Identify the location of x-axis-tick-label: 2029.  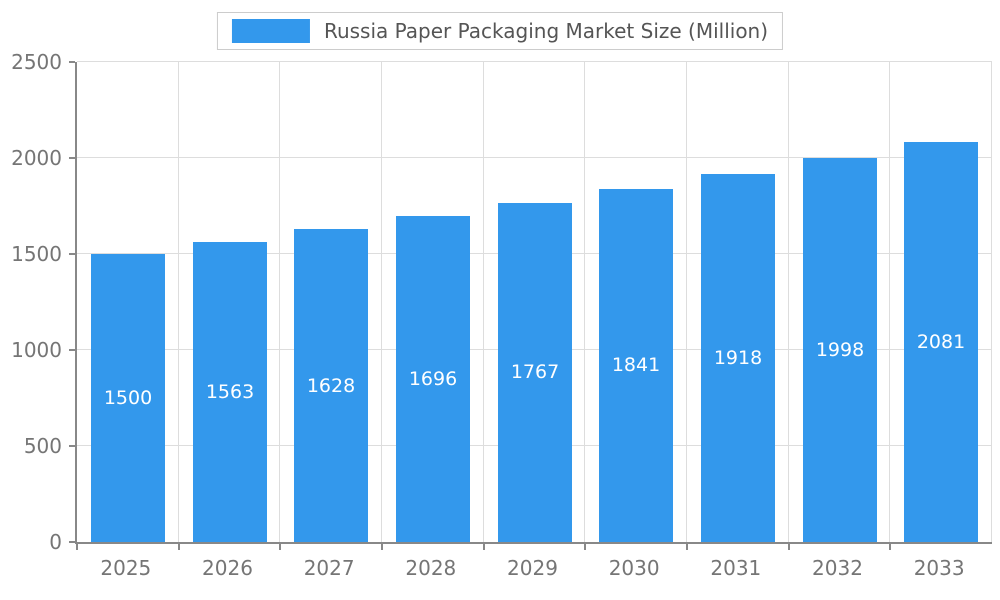
(532, 568).